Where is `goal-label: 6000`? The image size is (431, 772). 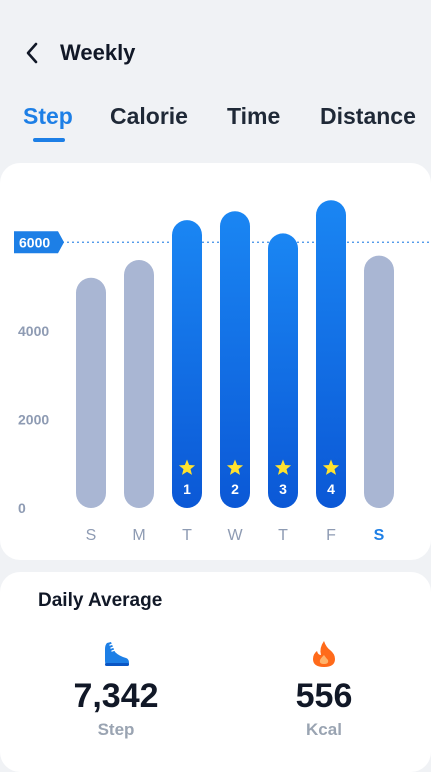
goal-label: 6000 is located at coordinates (34, 242).